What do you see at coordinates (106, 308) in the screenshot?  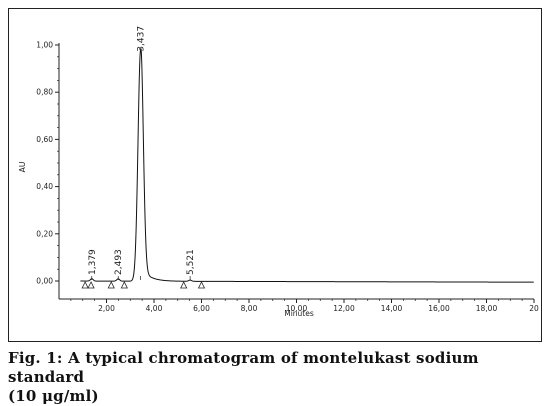 I see `x-tick-label: 2,00` at bounding box center [106, 308].